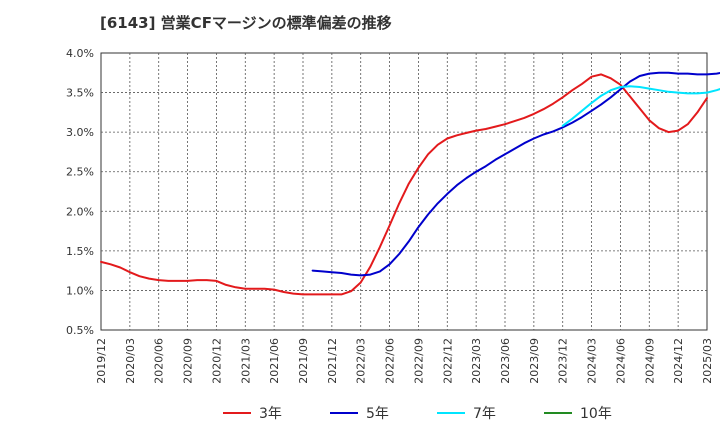  Describe the element at coordinates (80, 251) in the screenshot. I see `y-tick-label: 1.5%` at that location.